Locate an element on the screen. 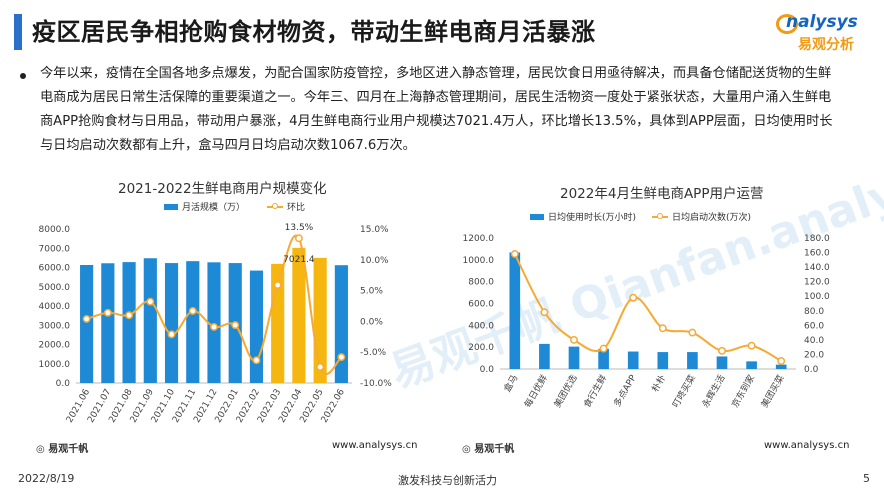  legend-bar-swatch is located at coordinates (171, 206).